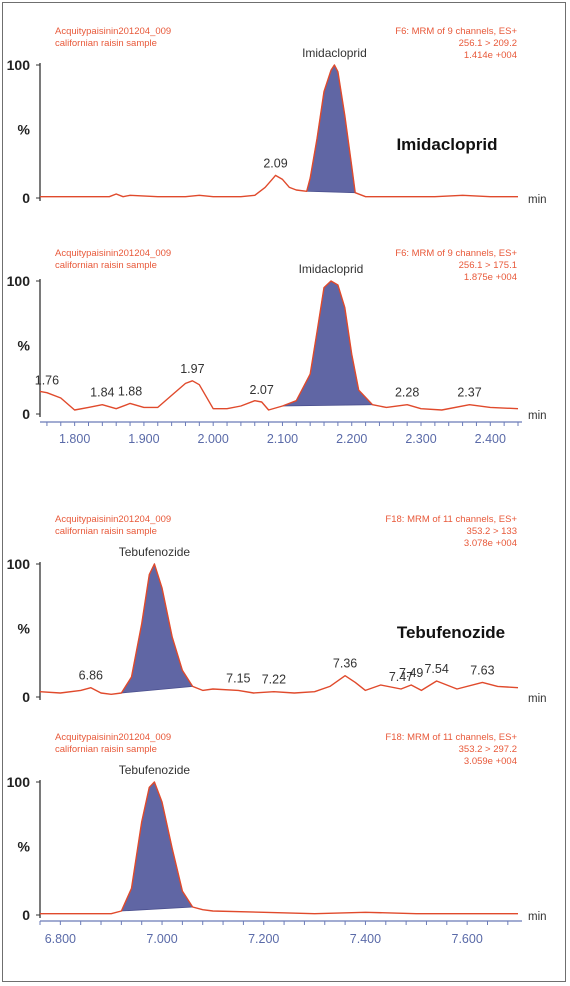 The image size is (570, 986). Describe the element at coordinates (488, 265) in the screenshot. I see `header-right-line: 256.1 > 175.1` at that location.